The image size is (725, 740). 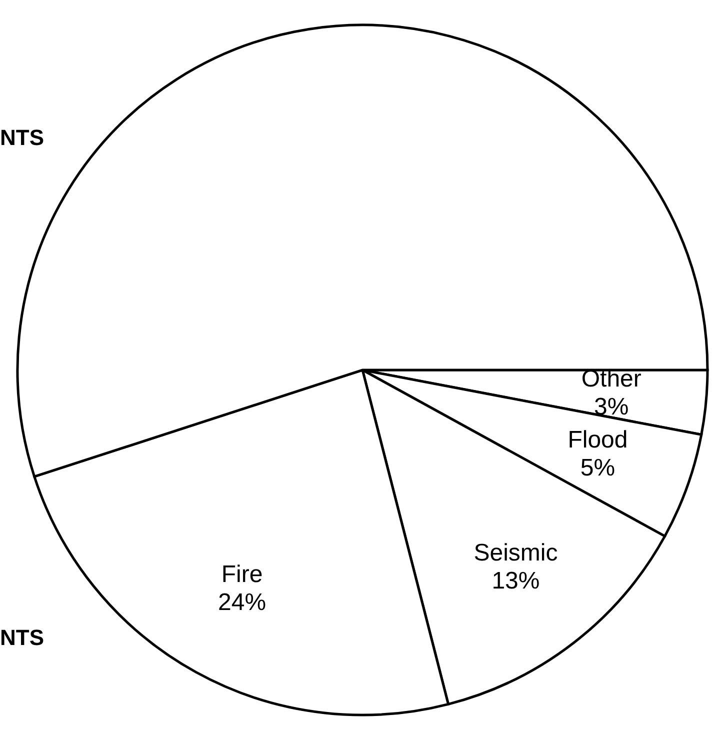 I want to click on data-label: 3%, so click(x=611, y=407).